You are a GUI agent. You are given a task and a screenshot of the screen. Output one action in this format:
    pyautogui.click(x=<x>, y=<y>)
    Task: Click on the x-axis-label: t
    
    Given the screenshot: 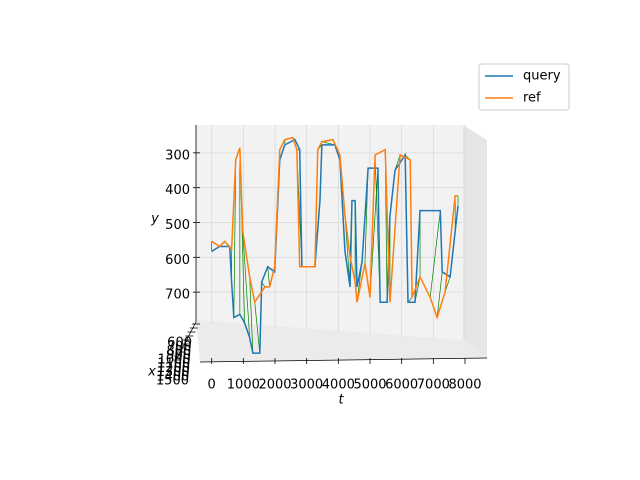 What is the action you would take?
    pyautogui.click(x=341, y=400)
    